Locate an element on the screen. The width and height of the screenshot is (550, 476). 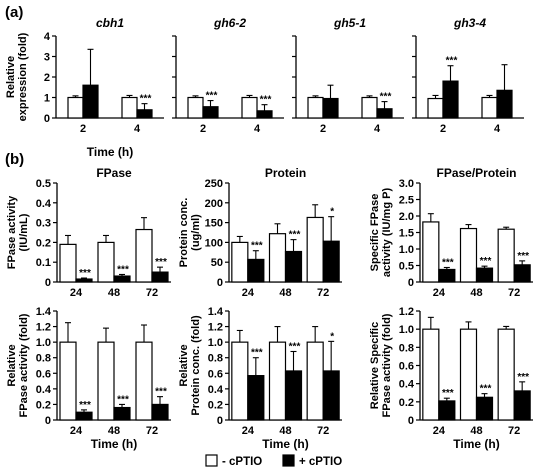
chart-title: gh5-1 is located at coordinates (349, 23).